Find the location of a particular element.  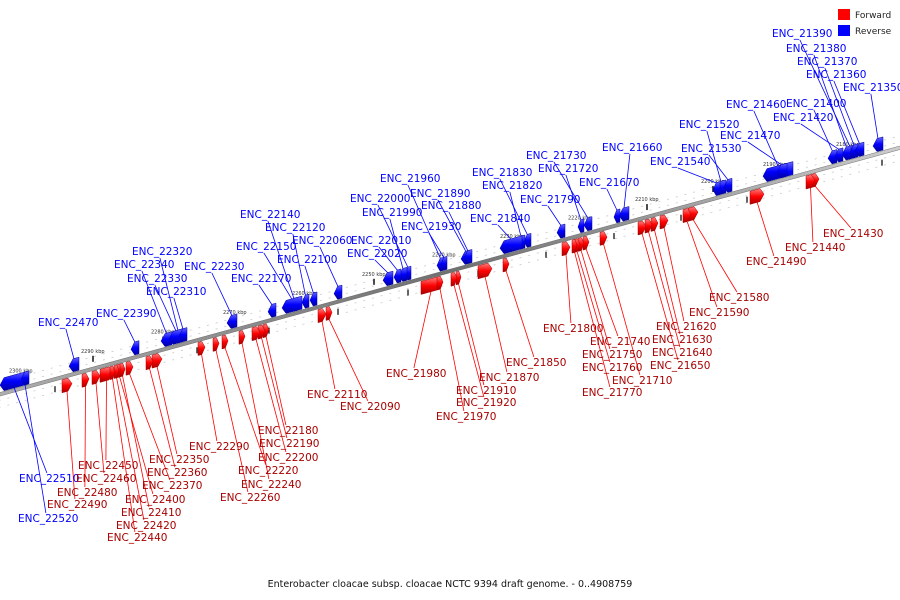

forward-gene-label: ENC_22200 is located at coordinates (288, 458).